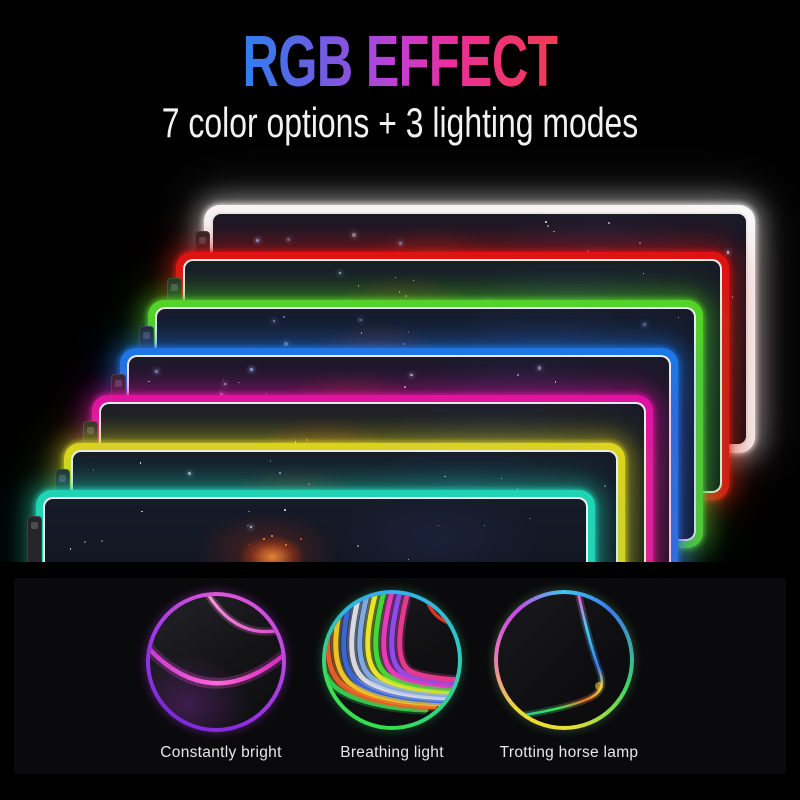 The height and width of the screenshot is (800, 800). What do you see at coordinates (392, 752) in the screenshot?
I see `mode-label-breathing-light: Breathing light` at bounding box center [392, 752].